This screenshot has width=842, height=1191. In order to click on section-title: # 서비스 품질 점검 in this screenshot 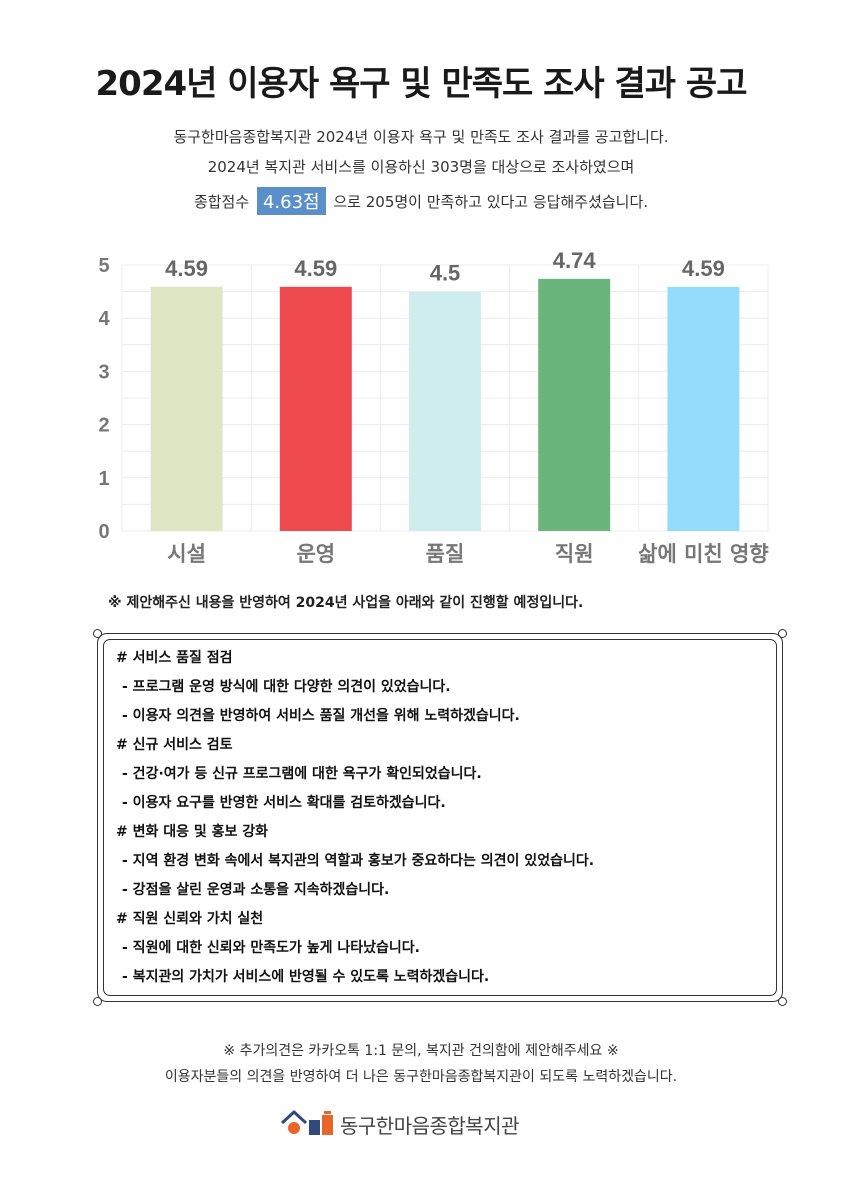, I will do `click(174, 658)`.